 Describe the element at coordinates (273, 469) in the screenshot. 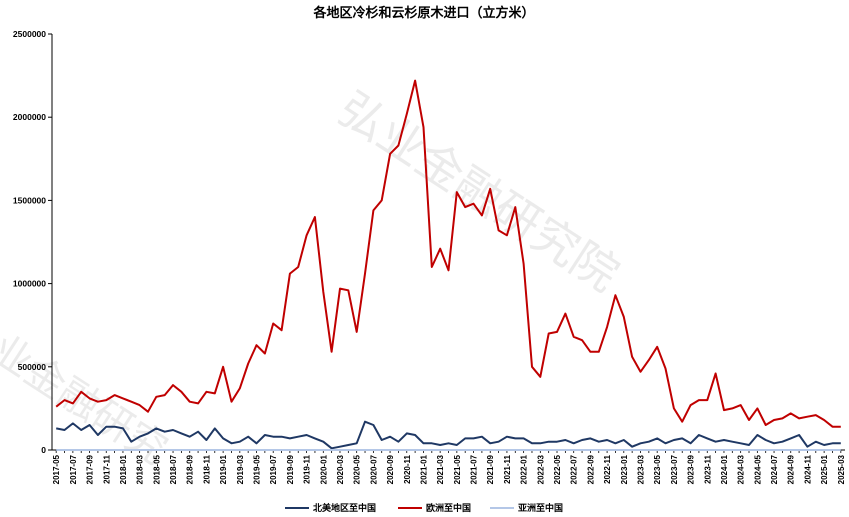

I see `x-tick-label: 2019-07` at that location.